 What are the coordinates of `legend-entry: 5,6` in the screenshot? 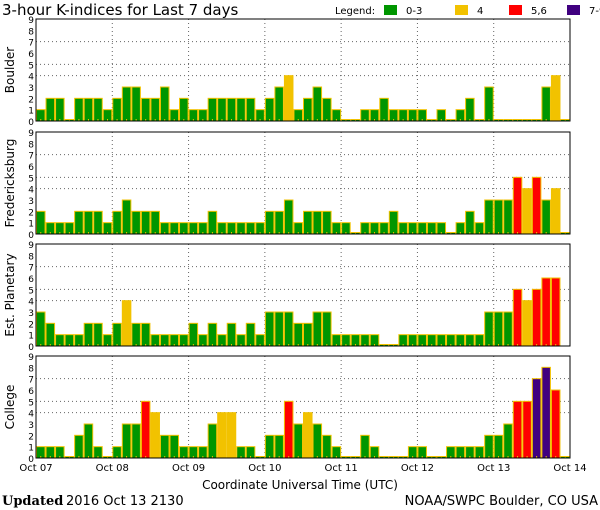 It's located at (539, 11).